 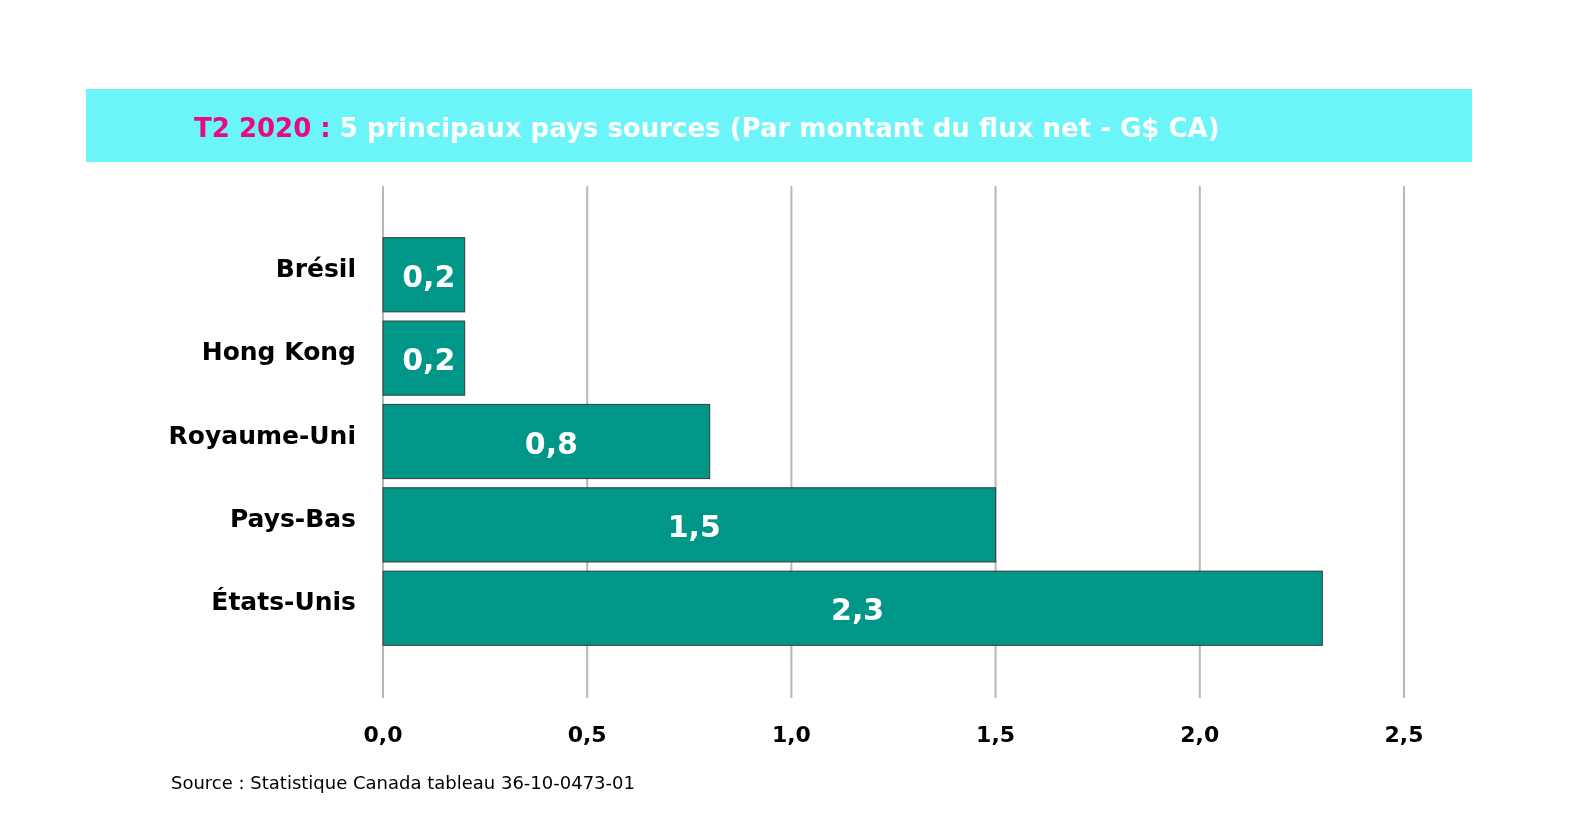 What do you see at coordinates (262, 435) in the screenshot?
I see `y-tick-label: Royaume-Uni` at bounding box center [262, 435].